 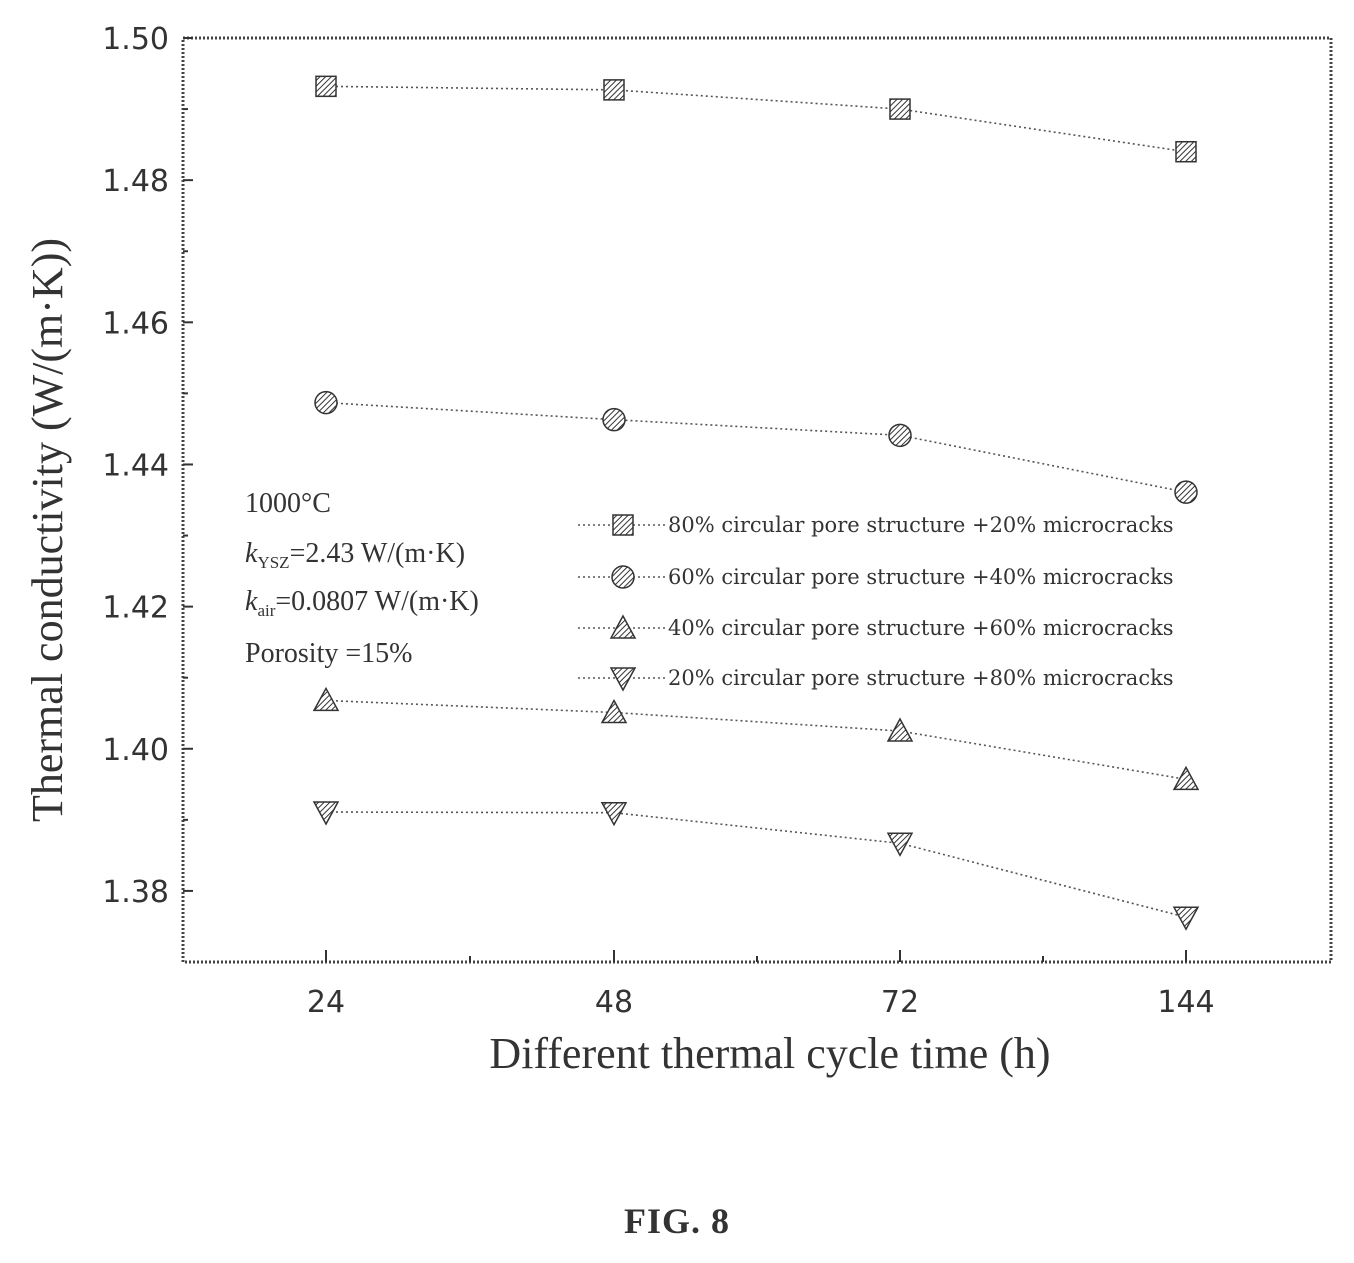 I want to click on annotation-ysz-conductivity: kYSZ=2.43 W/(m·K), so click(x=355, y=555).